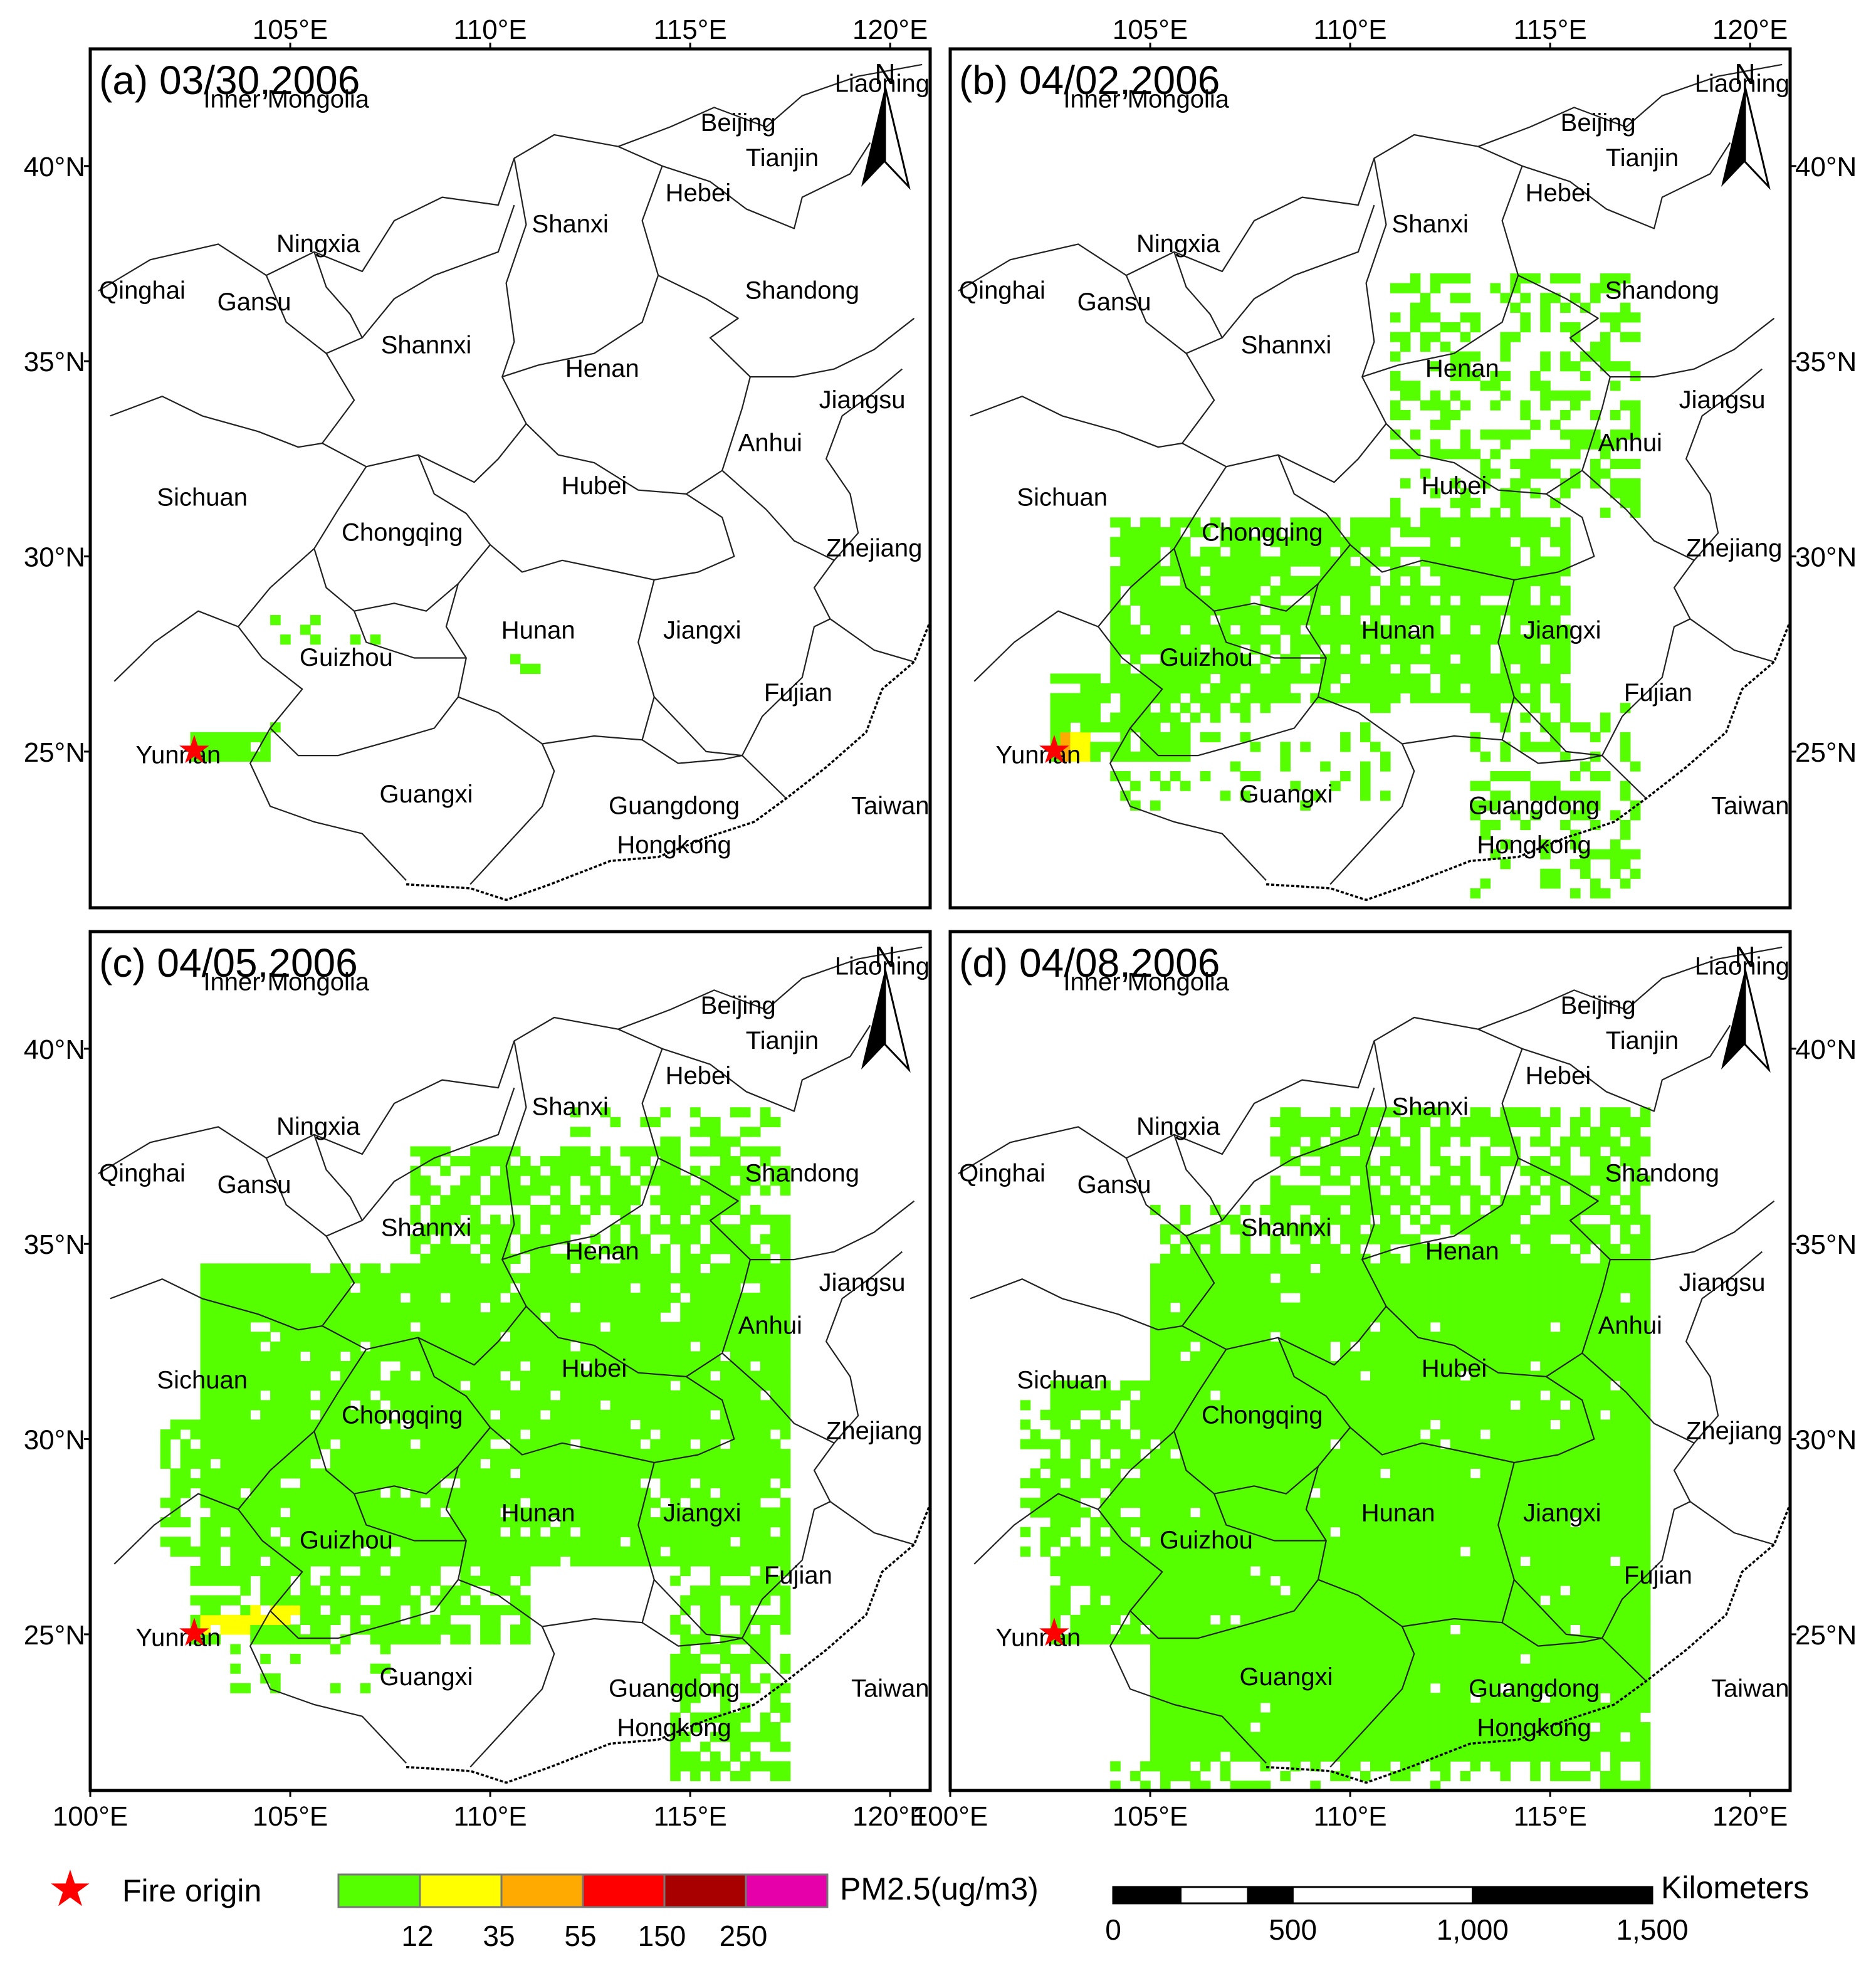  What do you see at coordinates (883, 84) in the screenshot?
I see `province-label: Liaoning` at bounding box center [883, 84].